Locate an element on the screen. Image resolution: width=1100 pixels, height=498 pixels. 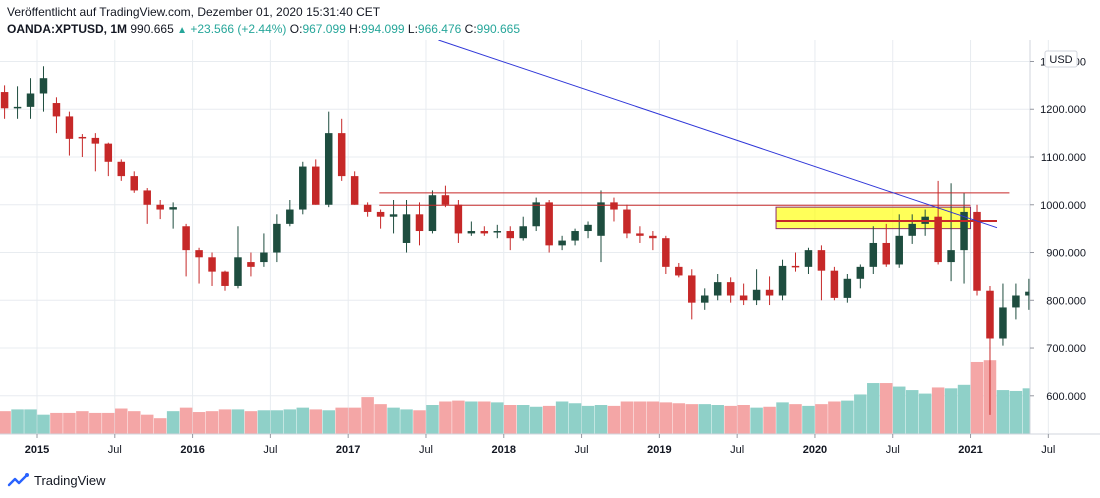
price-tick-label: 1000.000 is located at coordinates (1063, 206).